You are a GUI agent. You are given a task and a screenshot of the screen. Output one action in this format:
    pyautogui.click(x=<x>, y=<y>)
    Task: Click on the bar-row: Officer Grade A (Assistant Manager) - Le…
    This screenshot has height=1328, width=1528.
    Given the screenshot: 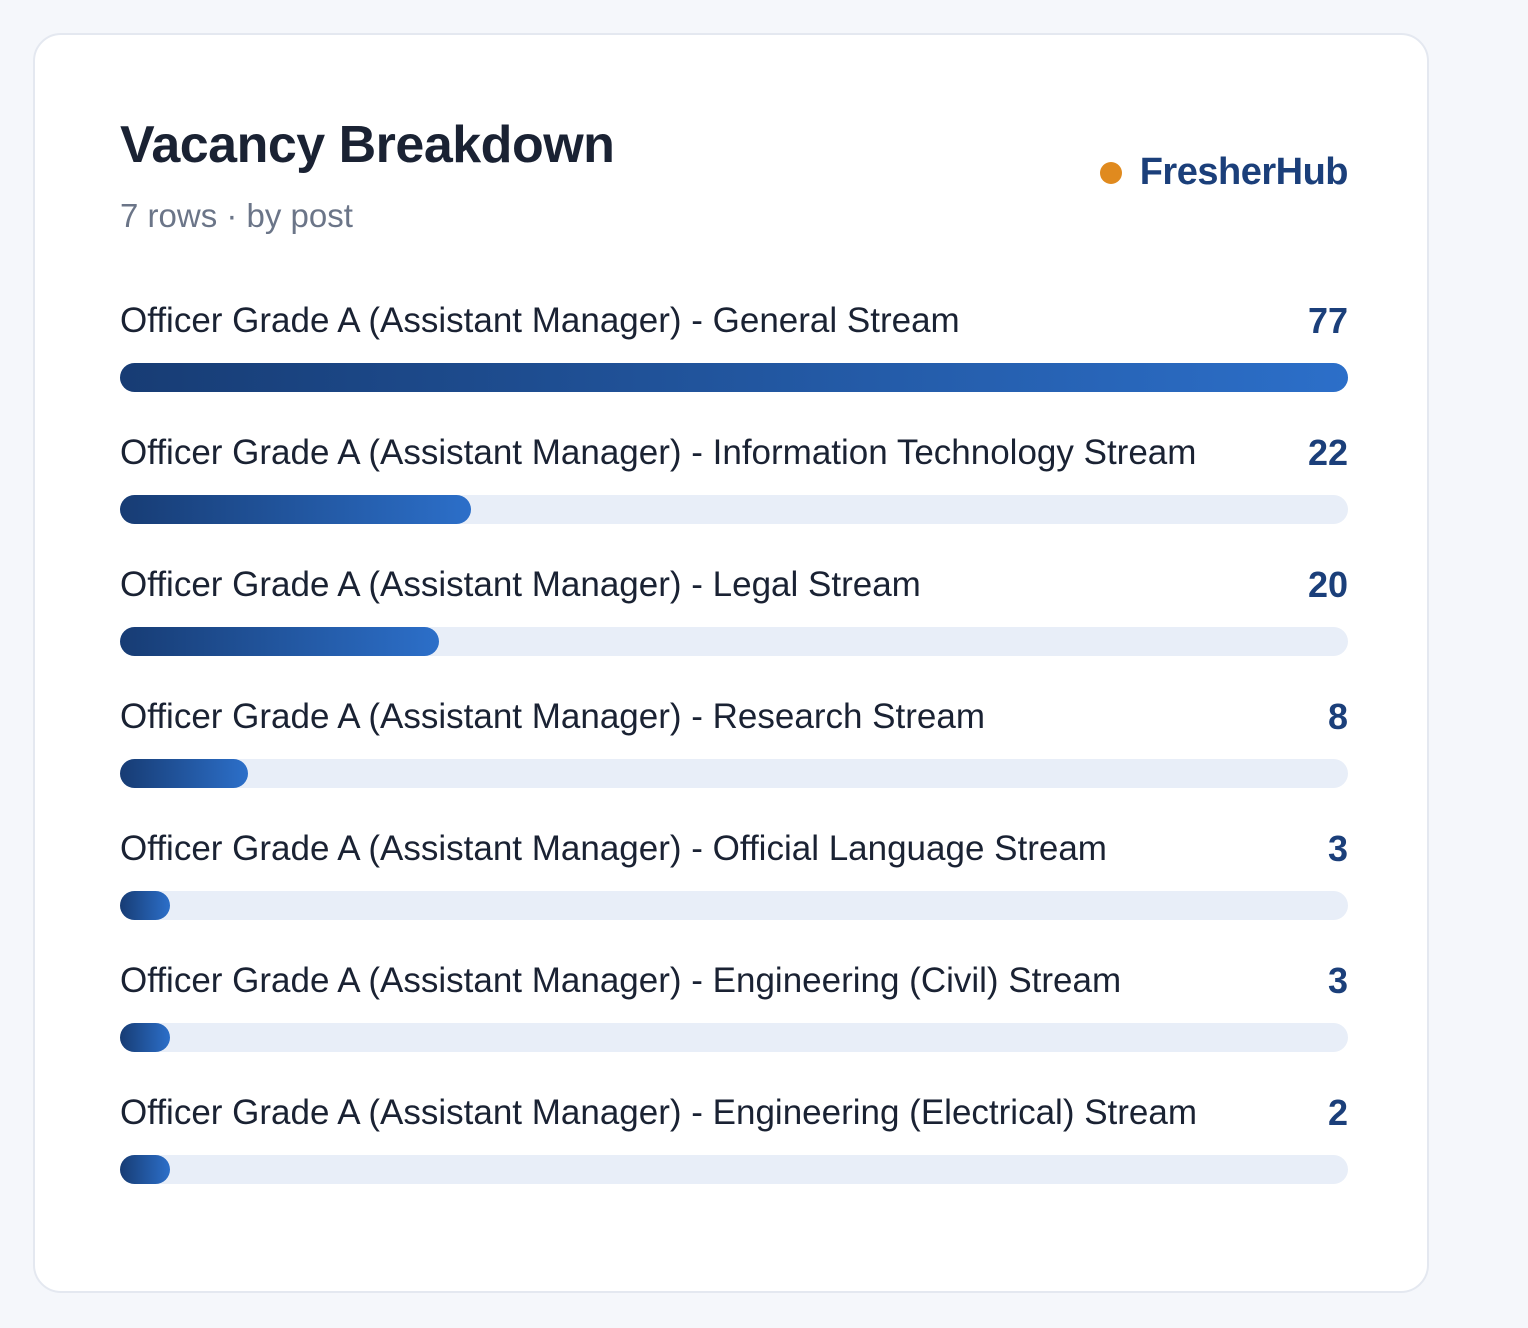 What is the action you would take?
    pyautogui.click(x=734, y=627)
    